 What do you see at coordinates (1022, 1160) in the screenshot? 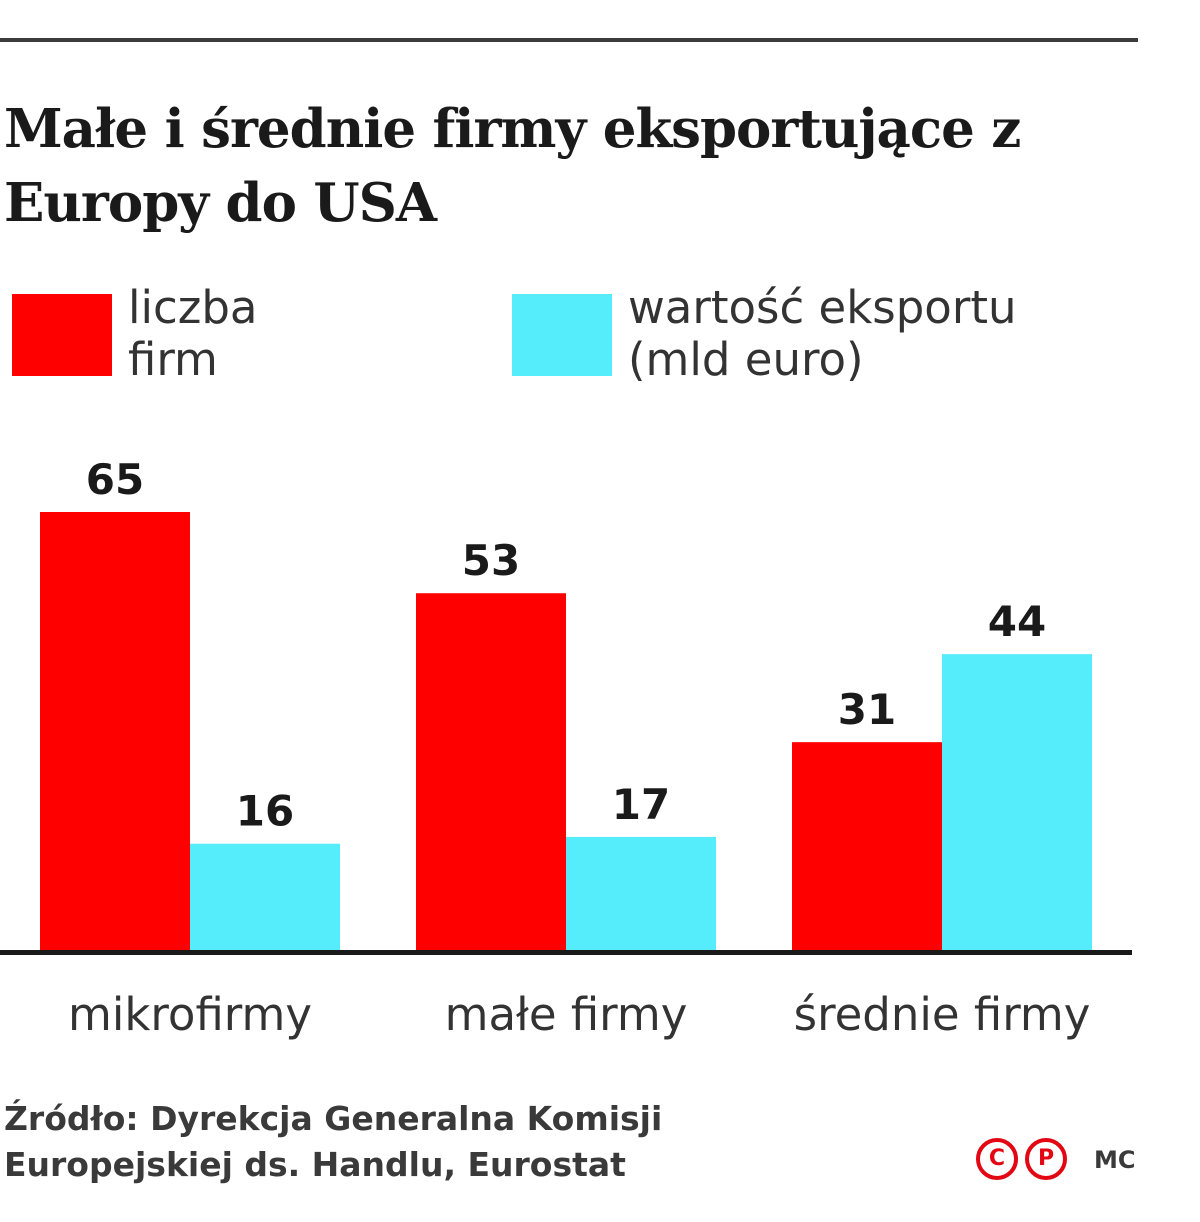
I see `copyright-badges: C P` at bounding box center [1022, 1160].